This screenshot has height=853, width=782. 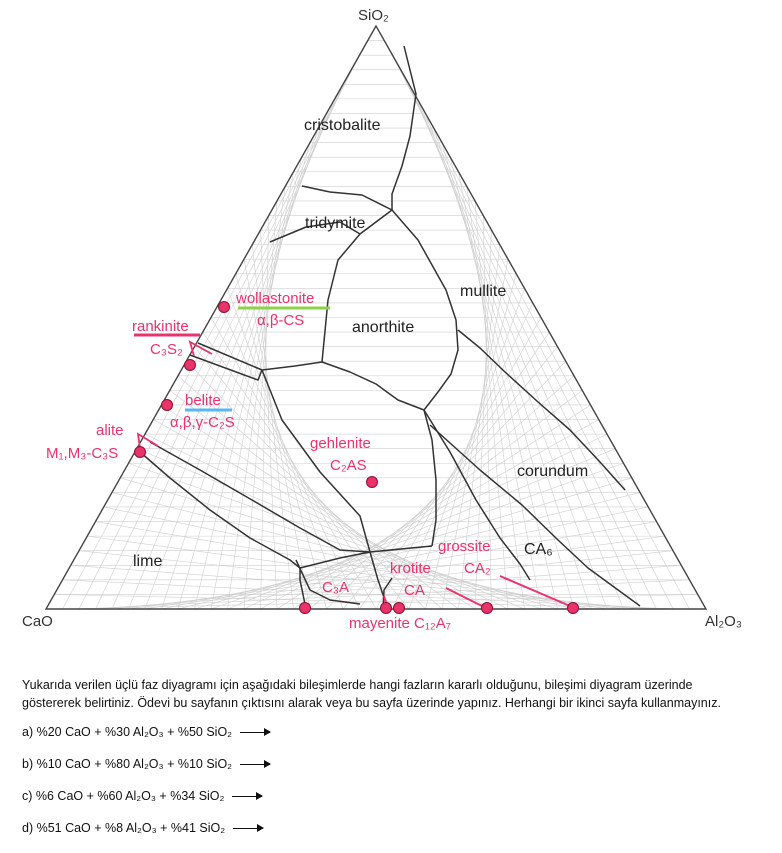 I want to click on question-c: c) %6 CaO + %60 Al₂O₃ + %34 SiO₂, so click(x=143, y=796).